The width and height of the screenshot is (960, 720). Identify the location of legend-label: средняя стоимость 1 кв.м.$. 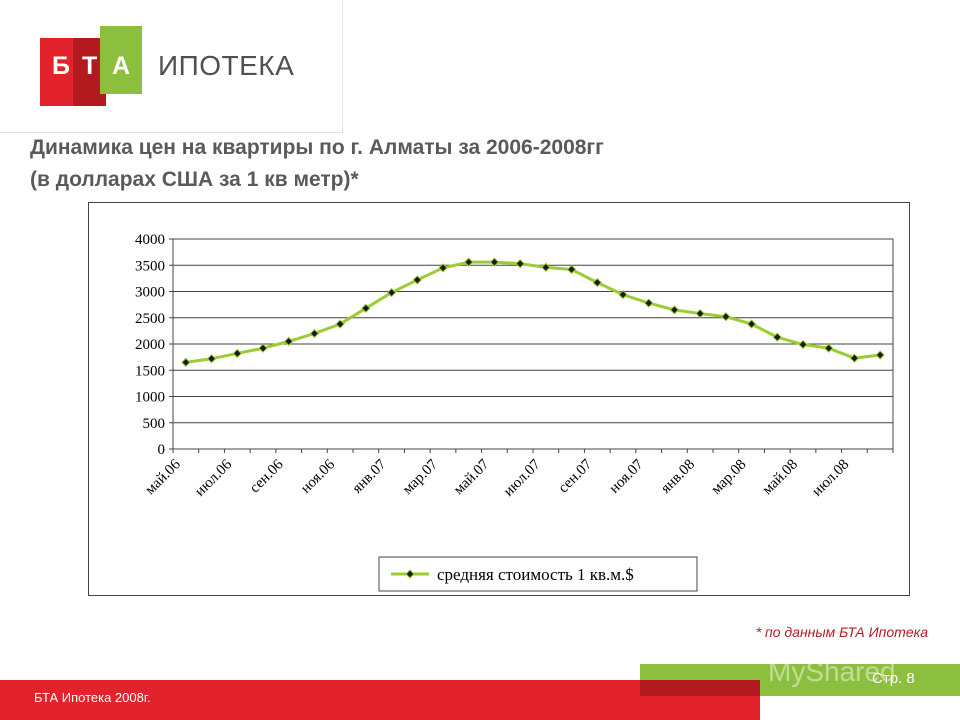
(535, 574).